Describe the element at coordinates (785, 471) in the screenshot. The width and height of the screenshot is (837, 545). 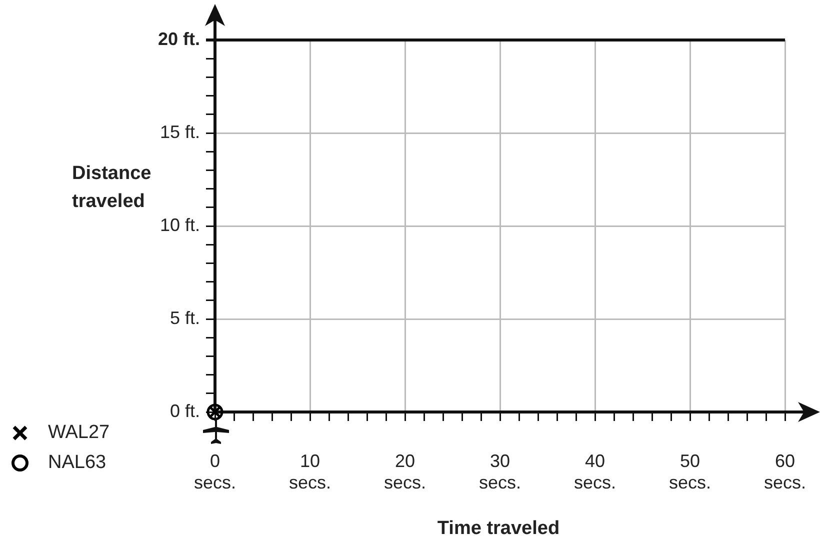
I see `x-tick-label: 60 secs.` at that location.